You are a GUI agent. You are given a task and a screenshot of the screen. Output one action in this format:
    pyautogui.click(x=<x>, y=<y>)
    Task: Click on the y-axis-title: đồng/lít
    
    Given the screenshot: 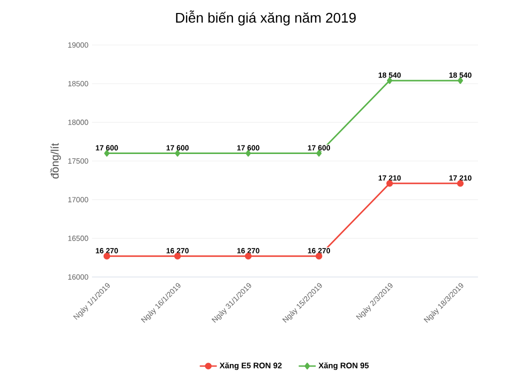 What is the action you would take?
    pyautogui.click(x=55, y=161)
    